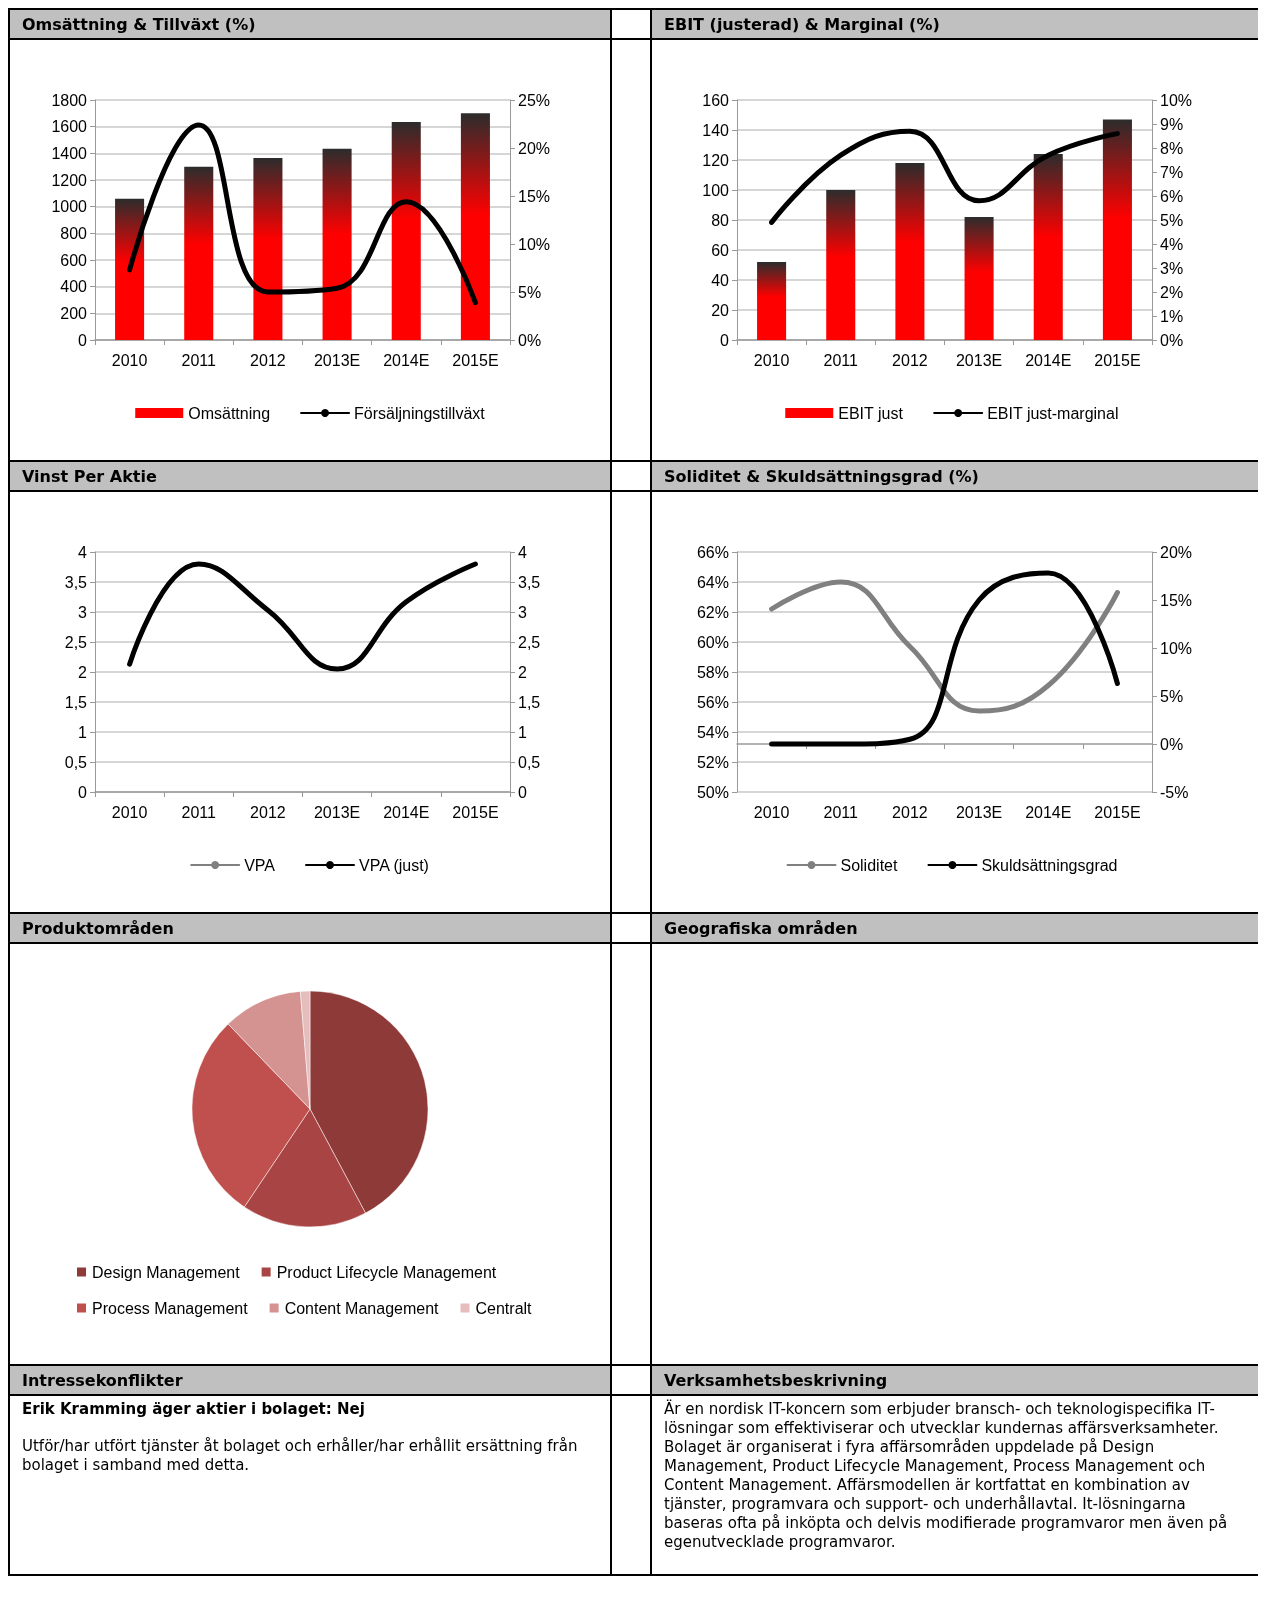 The image size is (1266, 1612). What do you see at coordinates (362, 1308) in the screenshot?
I see `legend-label: Content Management` at bounding box center [362, 1308].